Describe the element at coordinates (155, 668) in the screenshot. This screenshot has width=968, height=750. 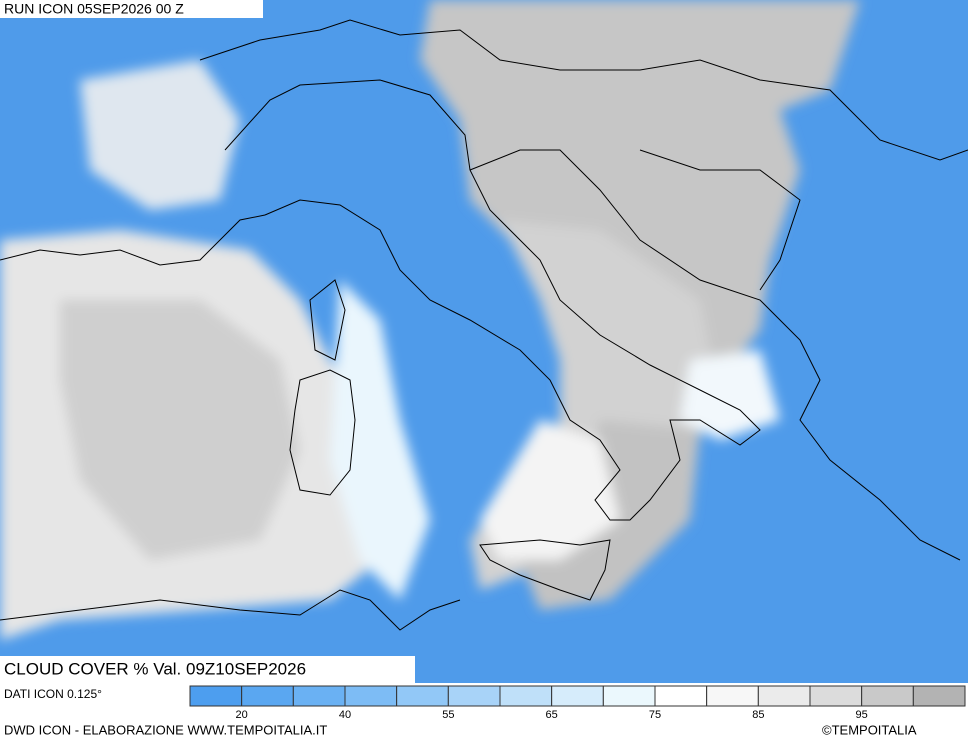
I see `map-title: CLOUD COVER % Val. 09Z10SEP2026` at that location.